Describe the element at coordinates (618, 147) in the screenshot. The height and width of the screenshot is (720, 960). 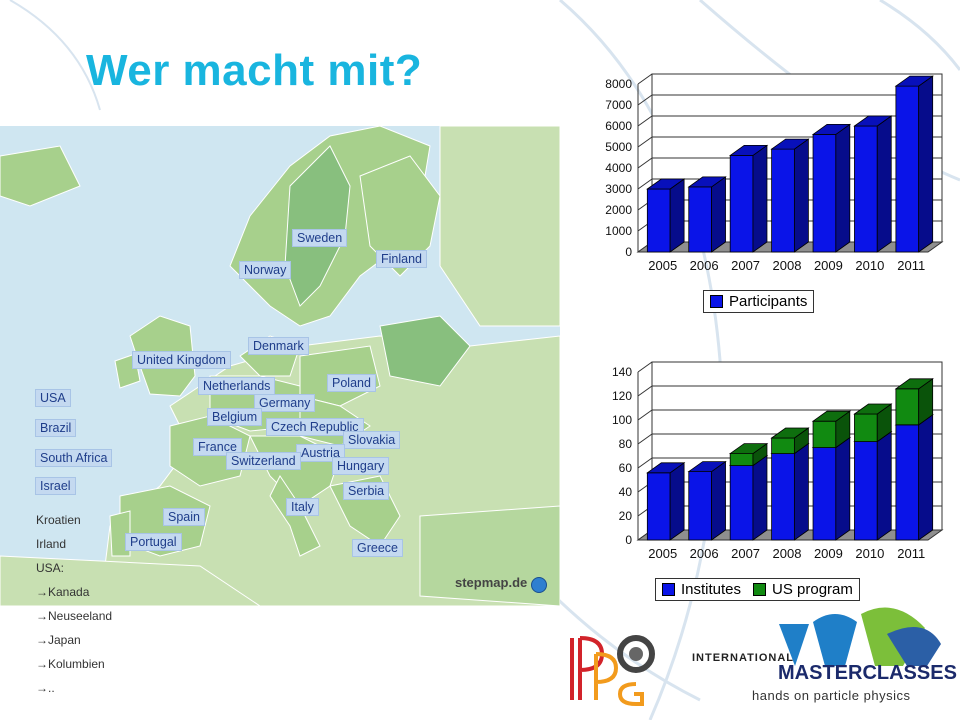
I see `y-tick-label: 5000` at that location.